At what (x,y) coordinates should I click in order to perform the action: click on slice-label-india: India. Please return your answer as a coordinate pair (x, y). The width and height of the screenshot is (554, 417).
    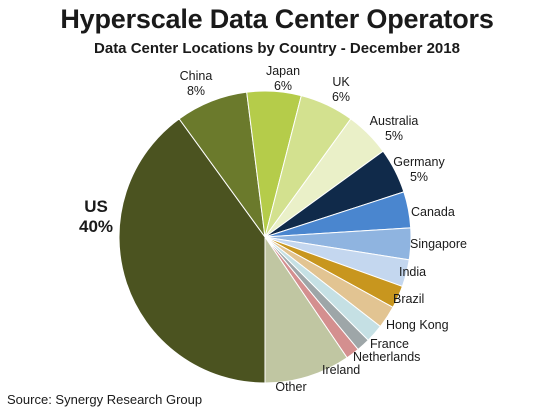
    Looking at the image, I should click on (412, 272).